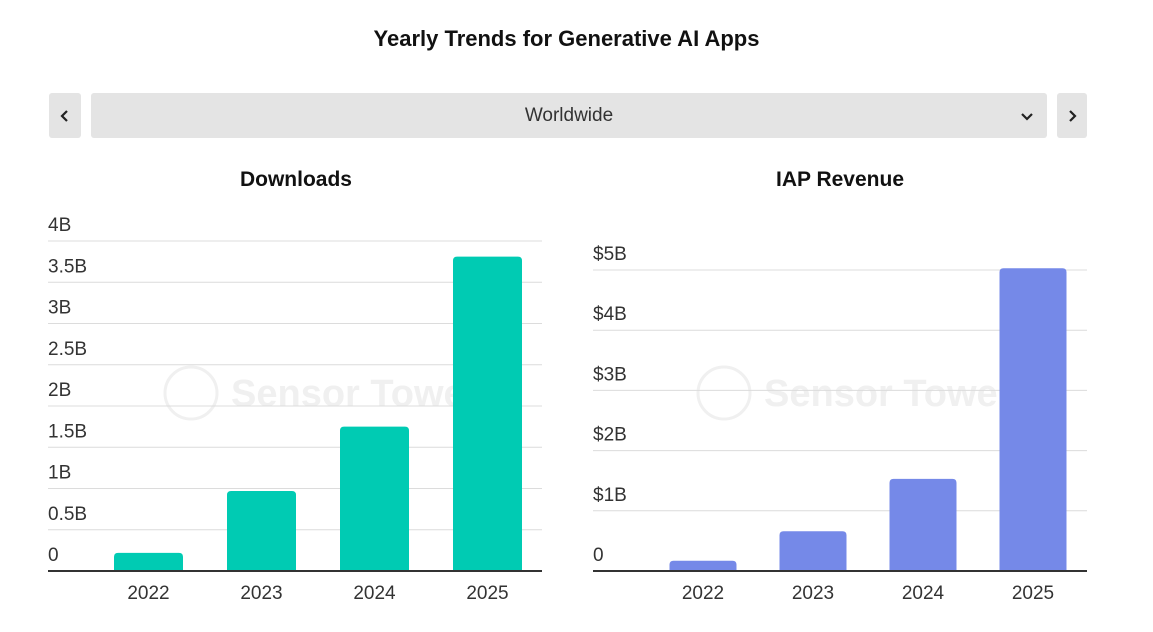 The image size is (1153, 632). Describe the element at coordinates (67, 266) in the screenshot. I see `y-tick-label: 3.5B` at that location.